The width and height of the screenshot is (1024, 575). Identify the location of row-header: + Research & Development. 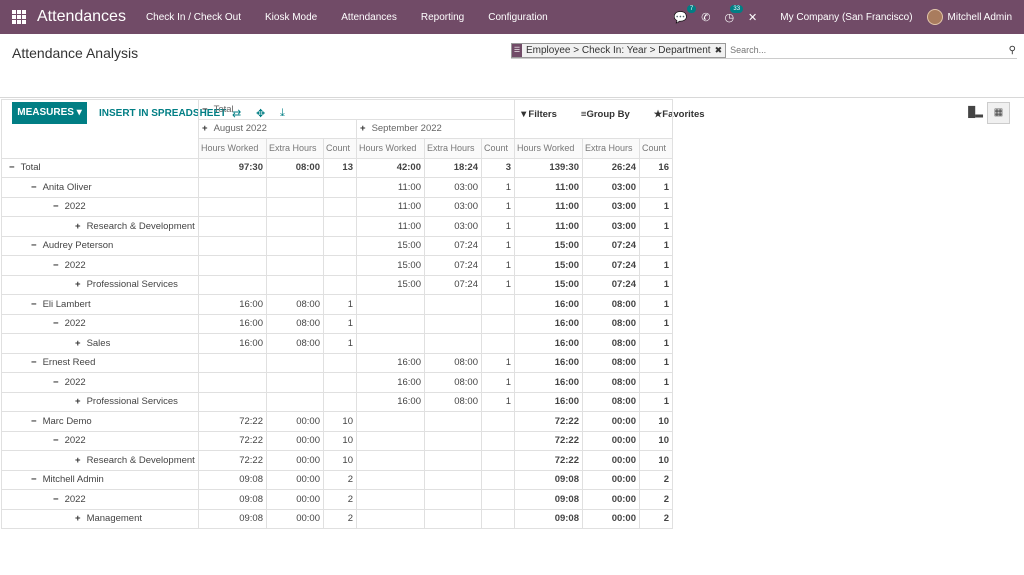
(100, 460).